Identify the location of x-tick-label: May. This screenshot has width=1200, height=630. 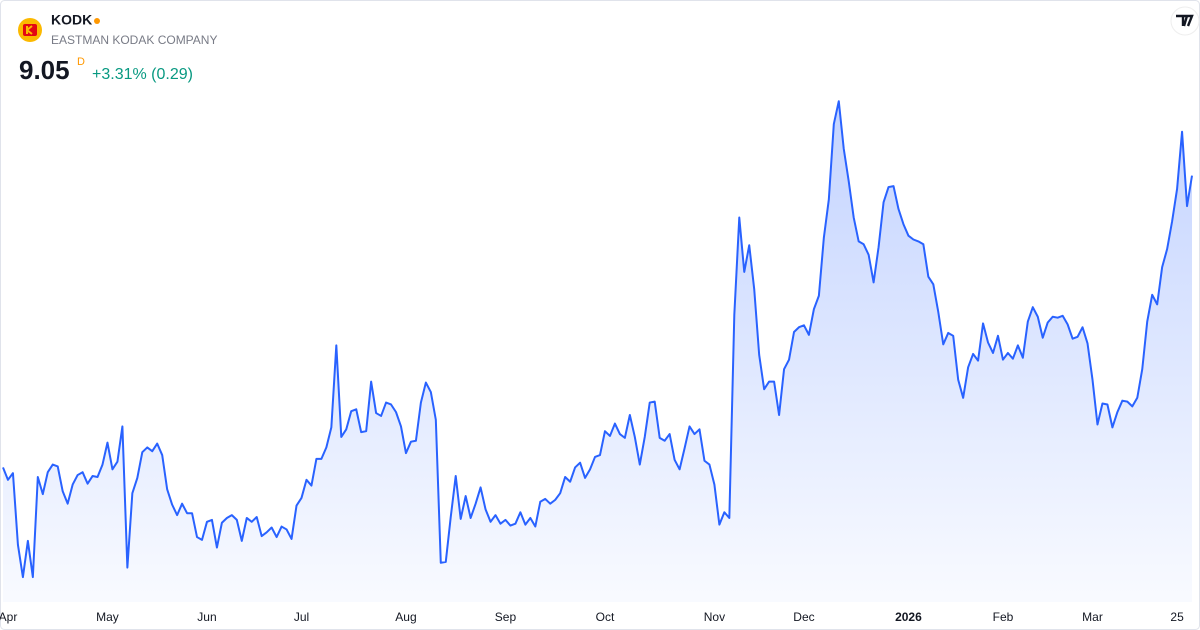
(107, 617).